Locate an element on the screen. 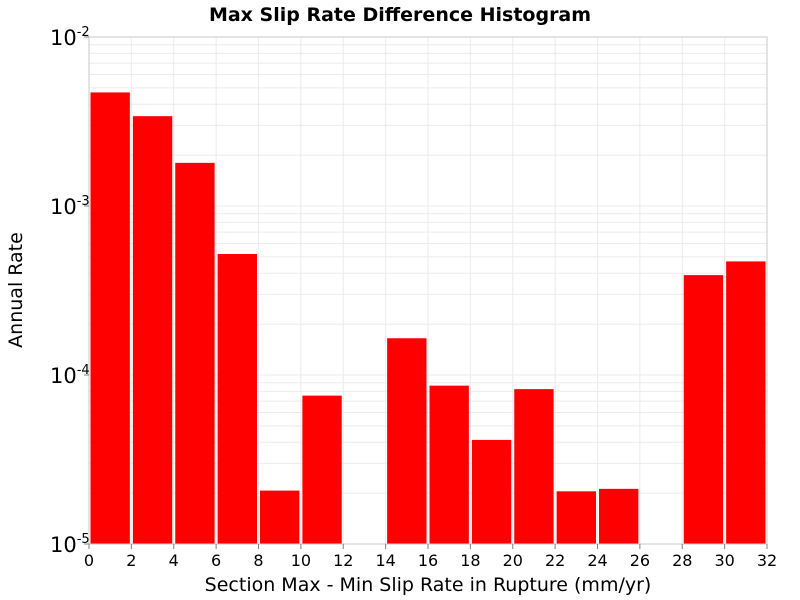  y-tick-label: 10⁻⁴ is located at coordinates (70, 375).